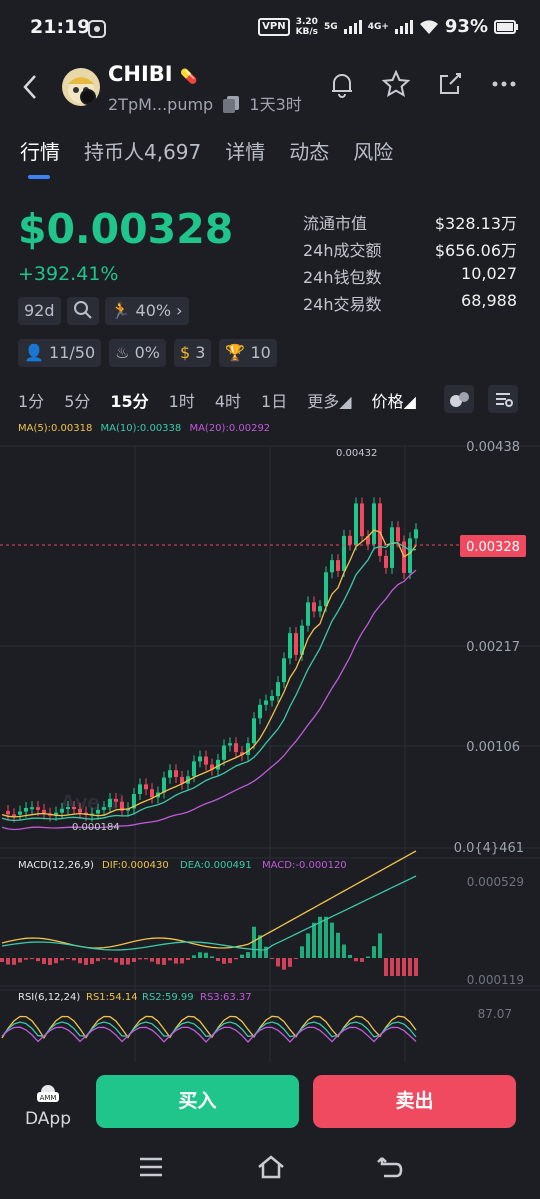 This screenshot has height=1199, width=540. I want to click on bag-chip: $ 3, so click(192, 353).